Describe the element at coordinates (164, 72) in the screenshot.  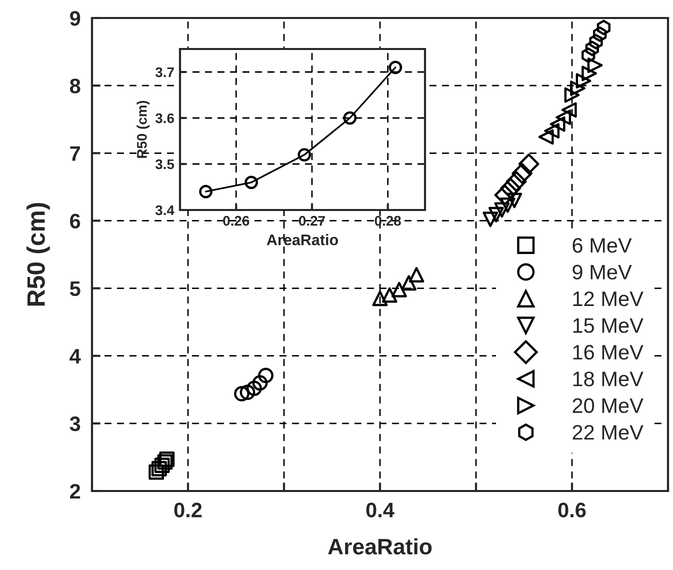
I see `y-tick-label: 3.7` at that location.